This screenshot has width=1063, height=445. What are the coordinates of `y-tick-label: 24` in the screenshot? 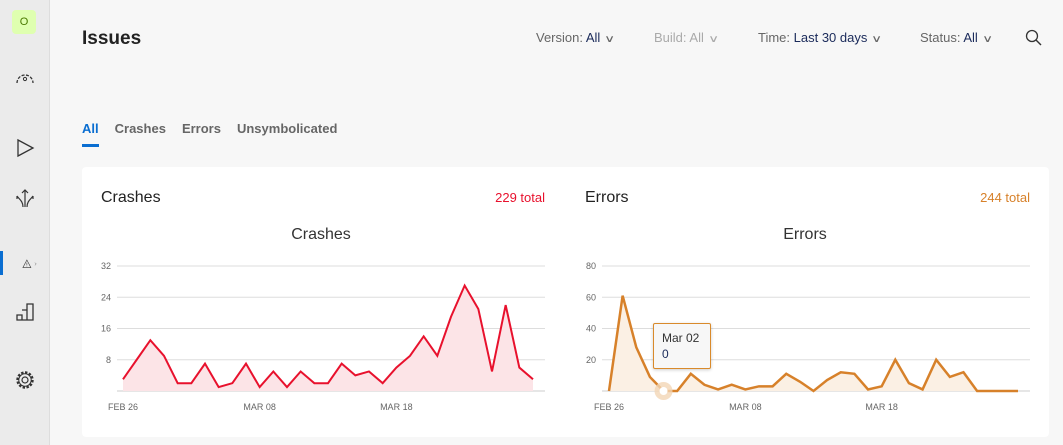 It's located at (106, 297).